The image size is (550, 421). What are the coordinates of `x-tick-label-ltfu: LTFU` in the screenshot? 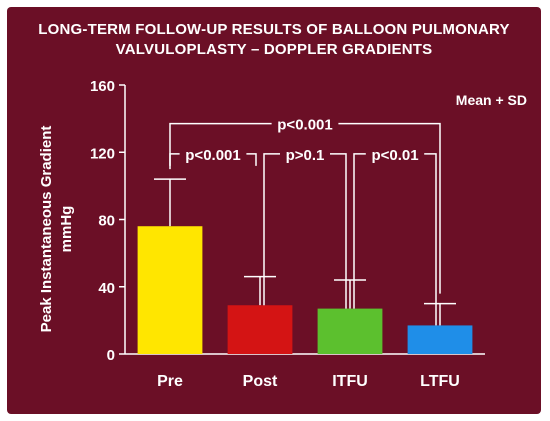 It's located at (440, 381).